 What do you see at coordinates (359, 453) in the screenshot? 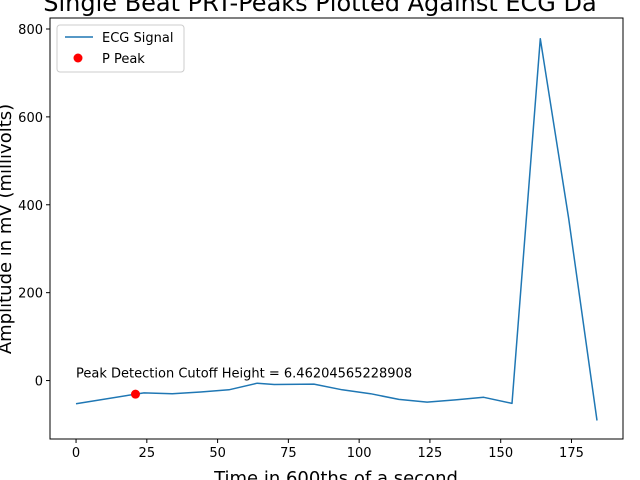
I see `x-tick-label: 100` at bounding box center [359, 453].